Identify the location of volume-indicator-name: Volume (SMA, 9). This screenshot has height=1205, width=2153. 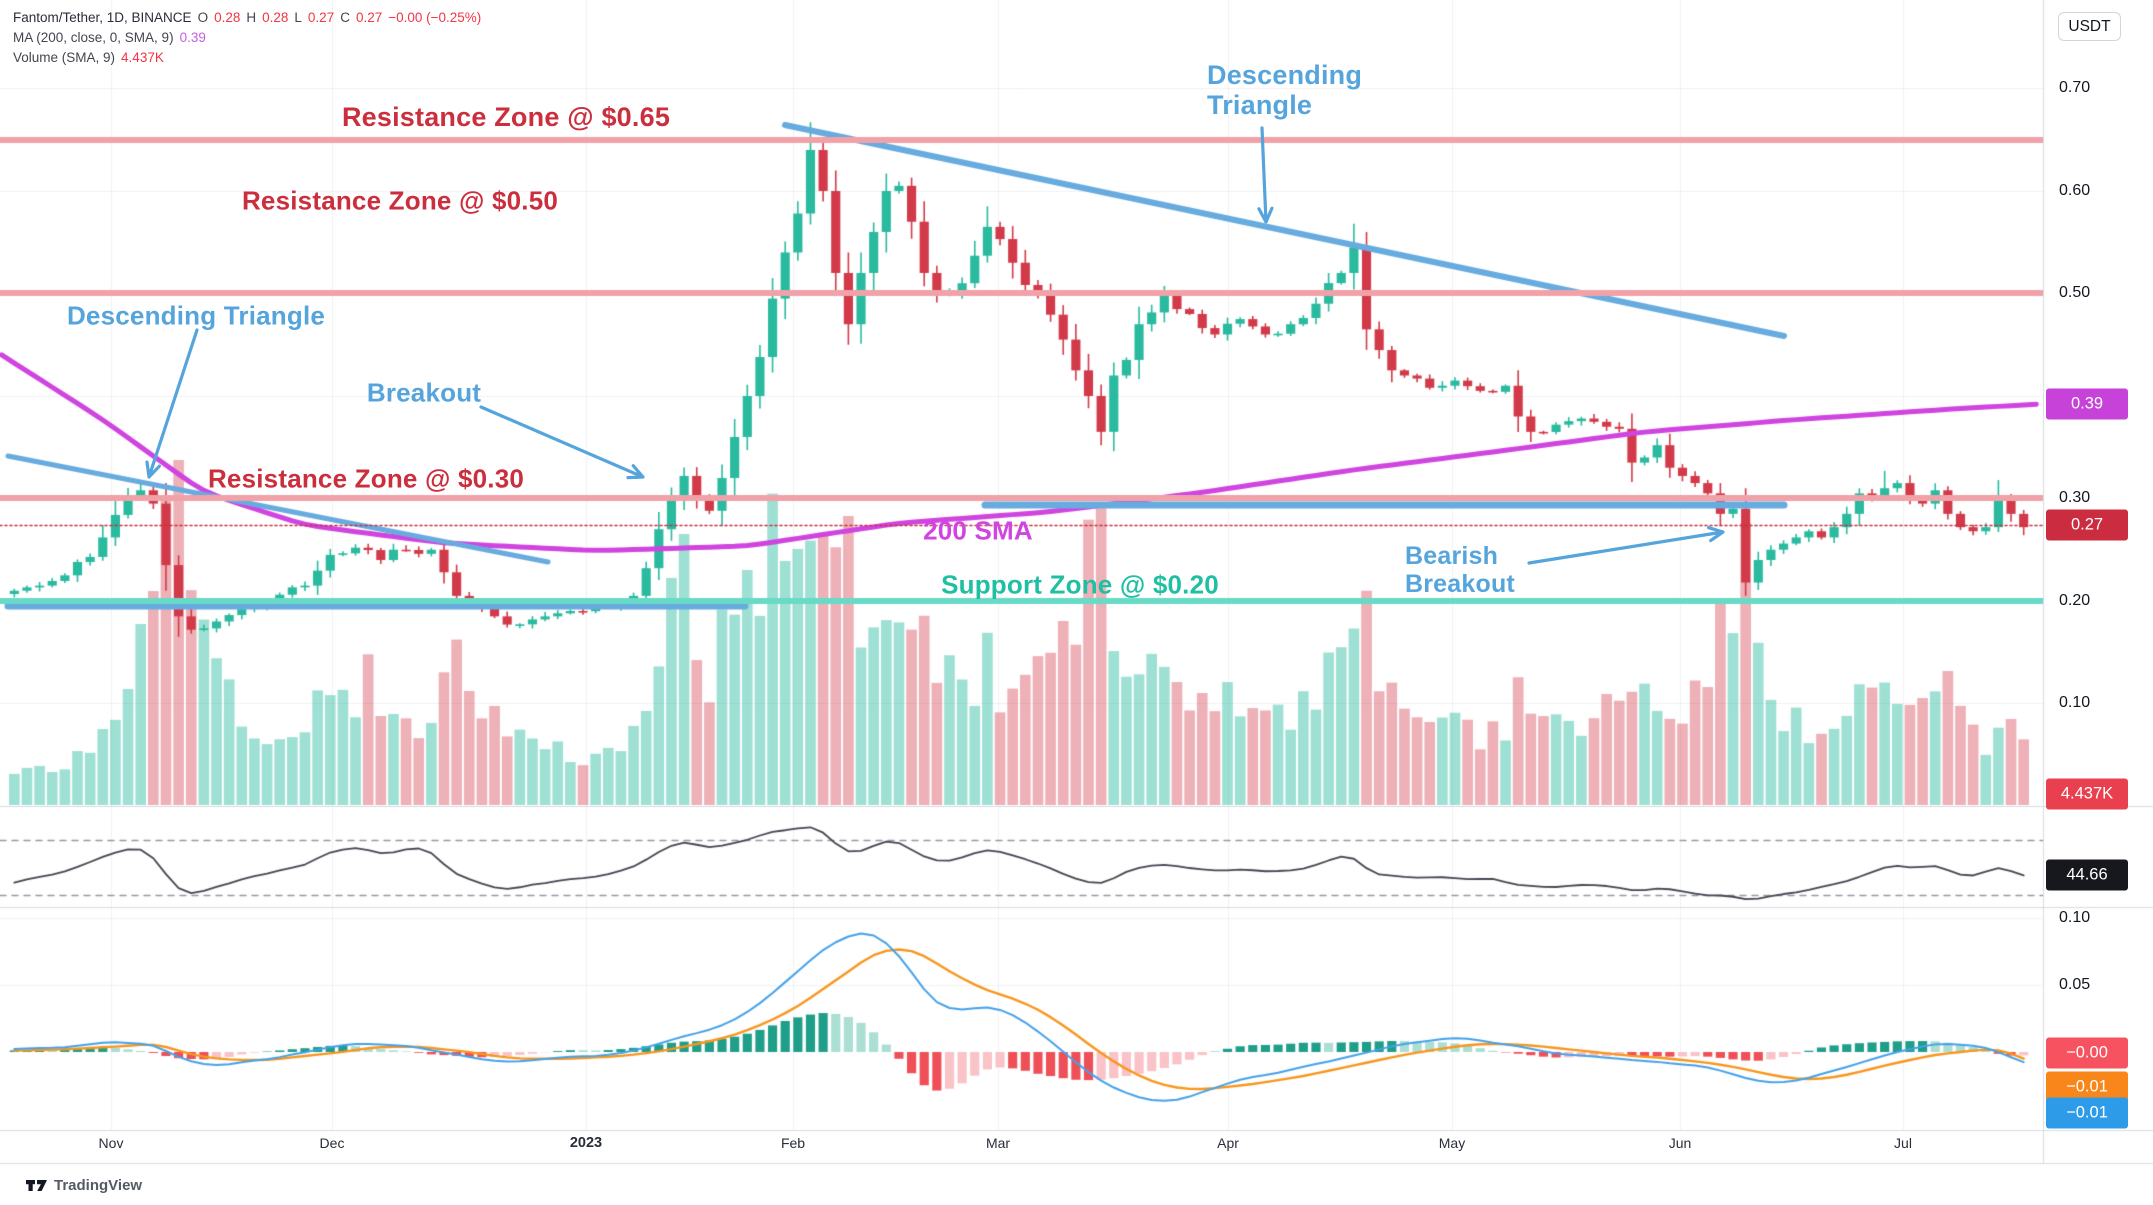
(64, 57).